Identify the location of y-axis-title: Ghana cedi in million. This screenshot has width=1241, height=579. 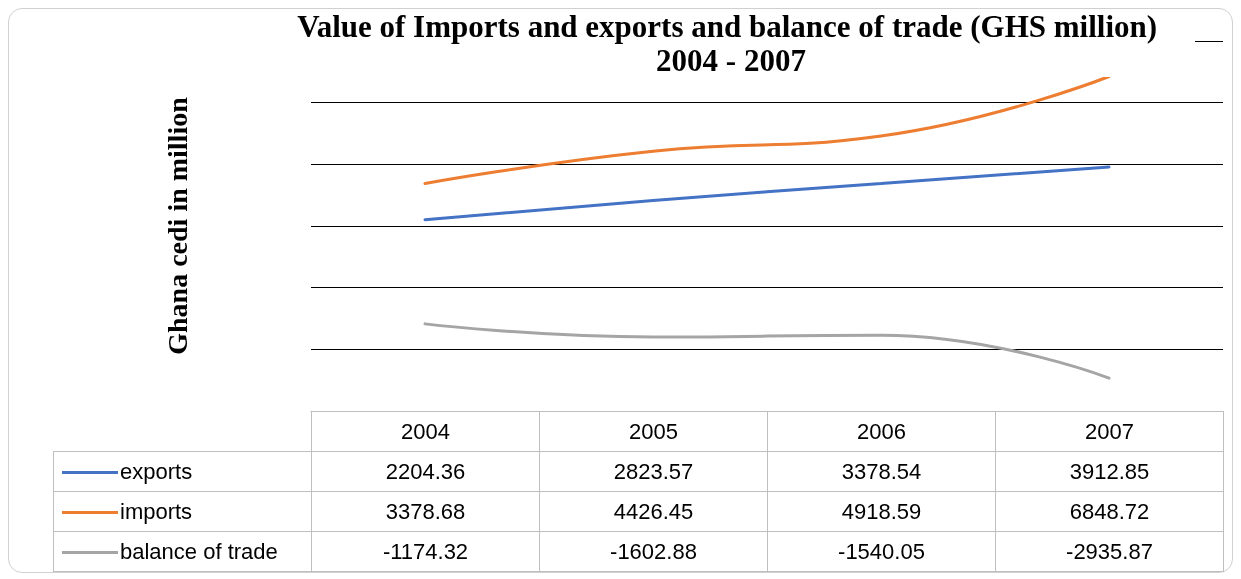
(177, 225).